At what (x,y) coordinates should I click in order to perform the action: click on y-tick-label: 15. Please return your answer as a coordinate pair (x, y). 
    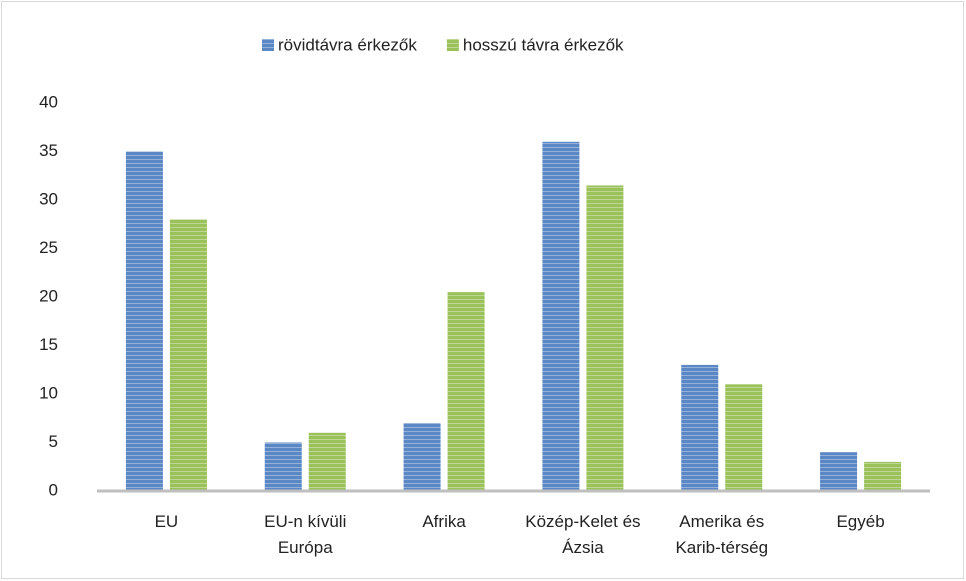
    Looking at the image, I should click on (48, 344).